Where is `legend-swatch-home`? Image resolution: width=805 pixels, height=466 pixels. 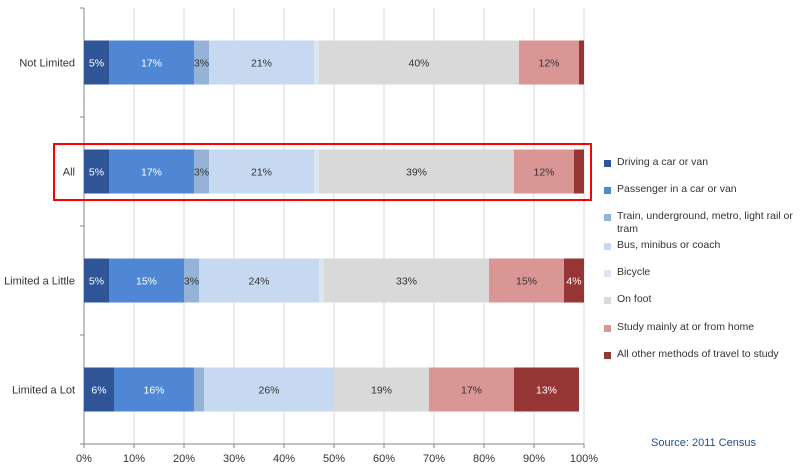 legend-swatch-home is located at coordinates (607, 328).